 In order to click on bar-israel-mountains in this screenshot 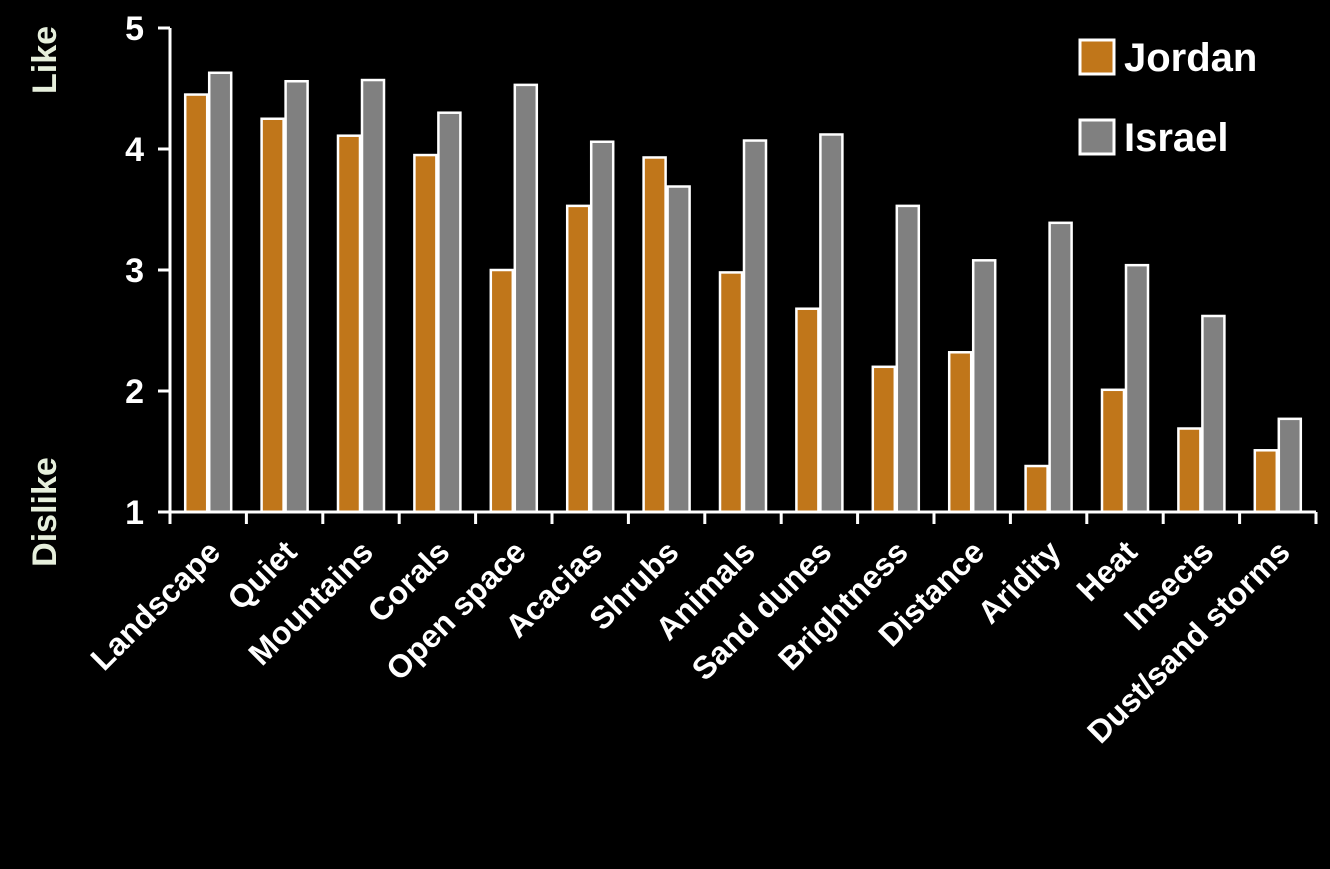, I will do `click(373, 296)`.